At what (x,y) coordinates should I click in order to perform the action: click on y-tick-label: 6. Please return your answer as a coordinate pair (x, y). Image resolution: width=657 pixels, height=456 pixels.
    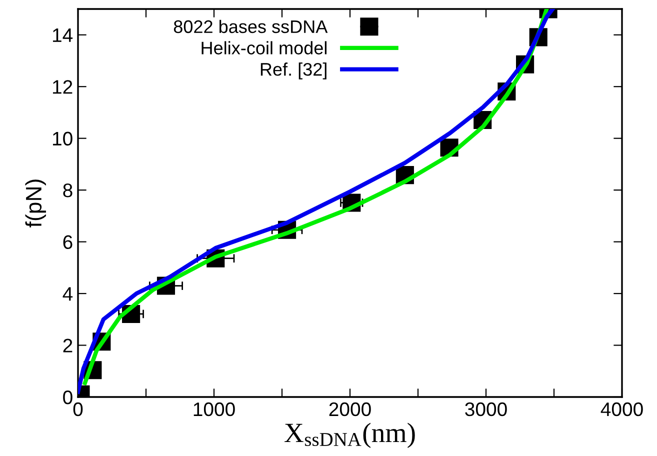
    Looking at the image, I should click on (67, 242).